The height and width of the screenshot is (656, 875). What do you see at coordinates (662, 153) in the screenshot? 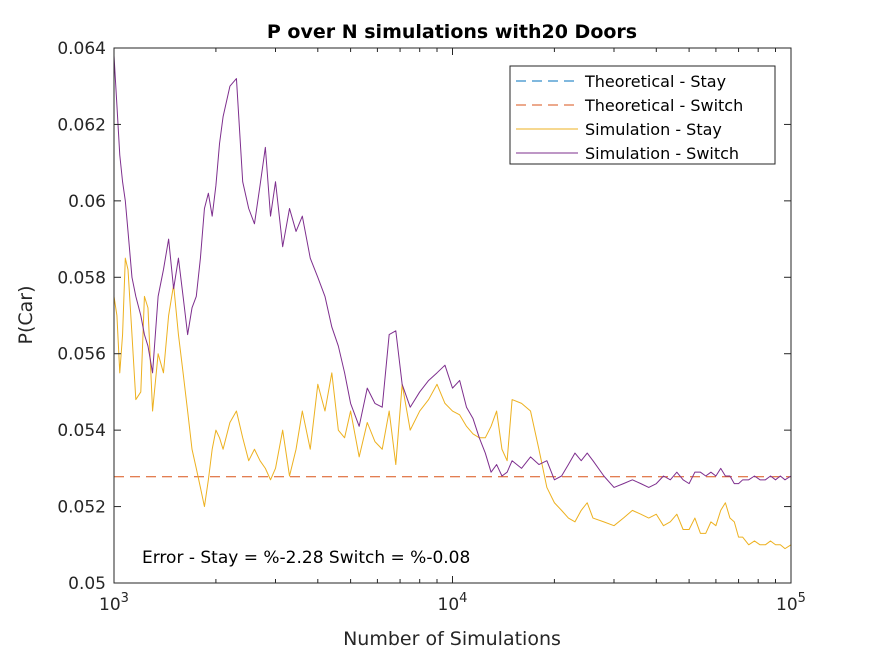
I see `legend-label-simulation-switch: Simulation - Switch` at bounding box center [662, 153].